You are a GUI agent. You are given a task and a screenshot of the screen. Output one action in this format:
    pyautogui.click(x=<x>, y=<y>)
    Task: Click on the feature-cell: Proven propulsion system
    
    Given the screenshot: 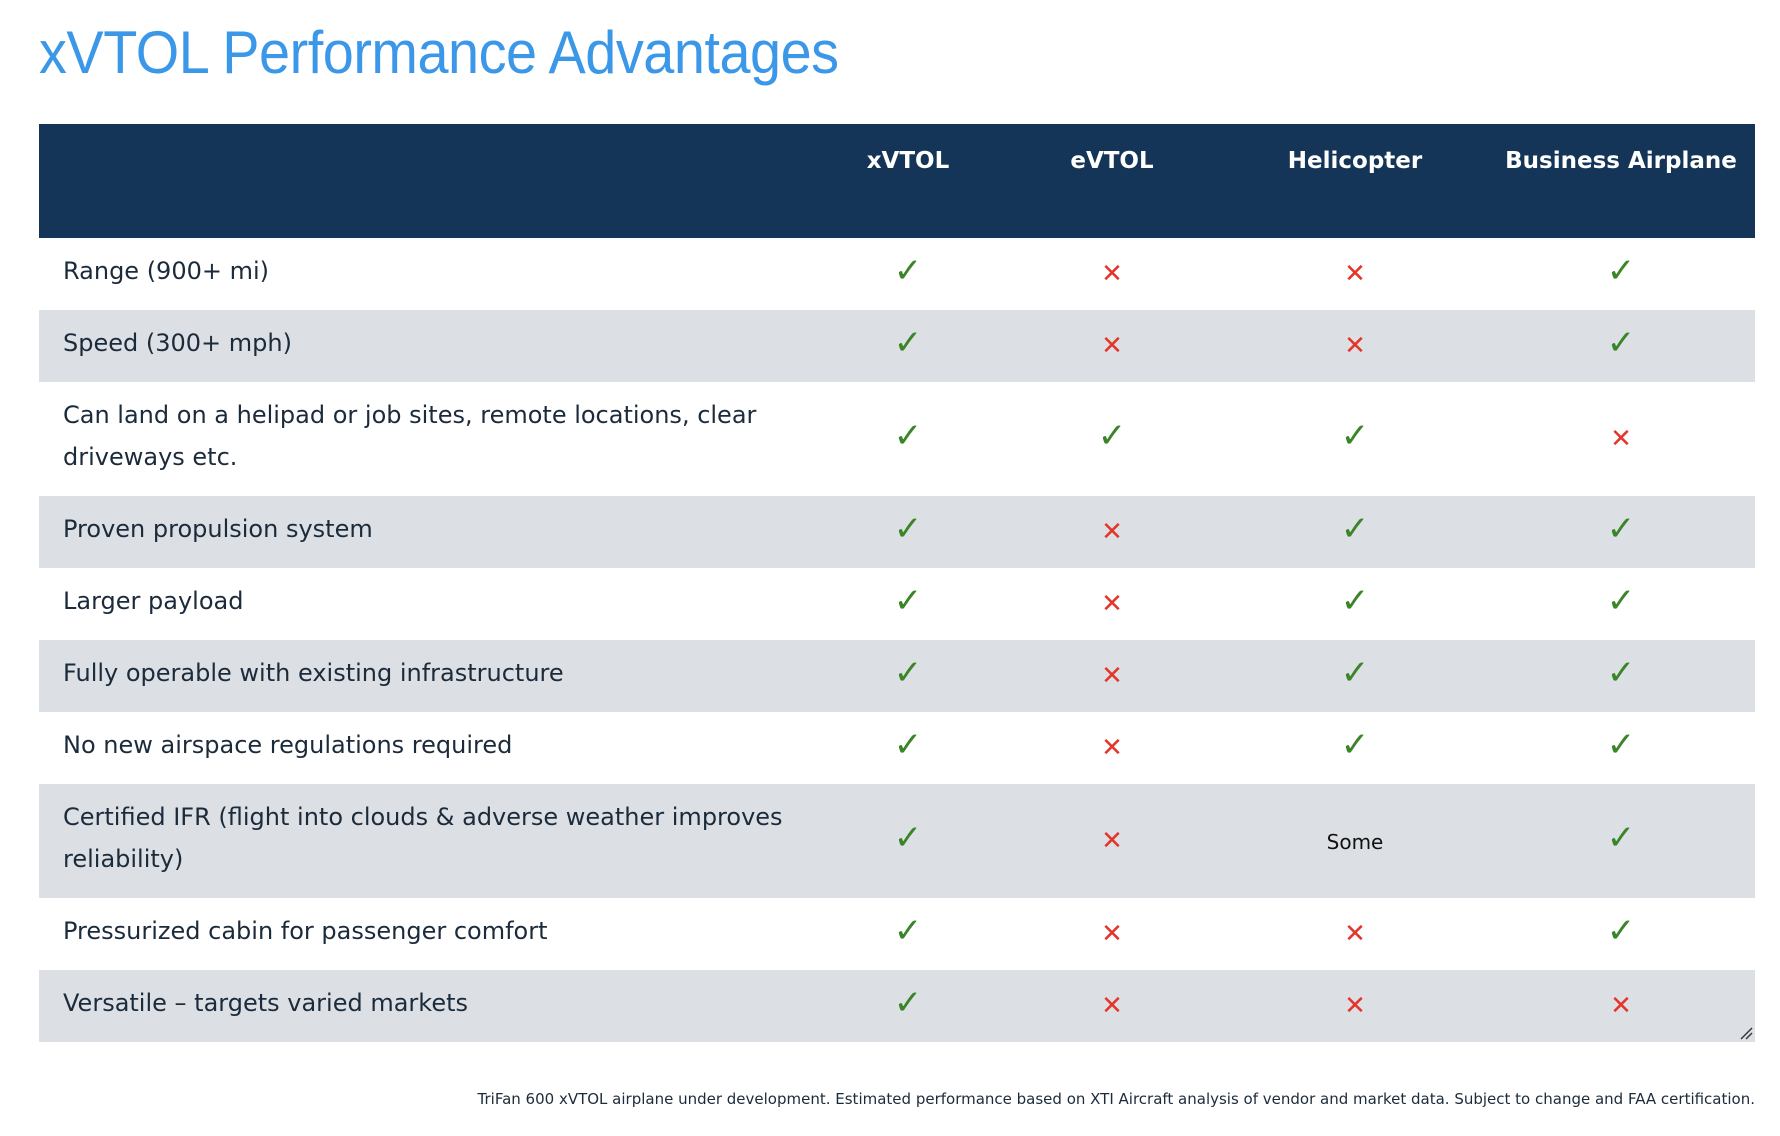 What is the action you would take?
    pyautogui.click(x=218, y=529)
    